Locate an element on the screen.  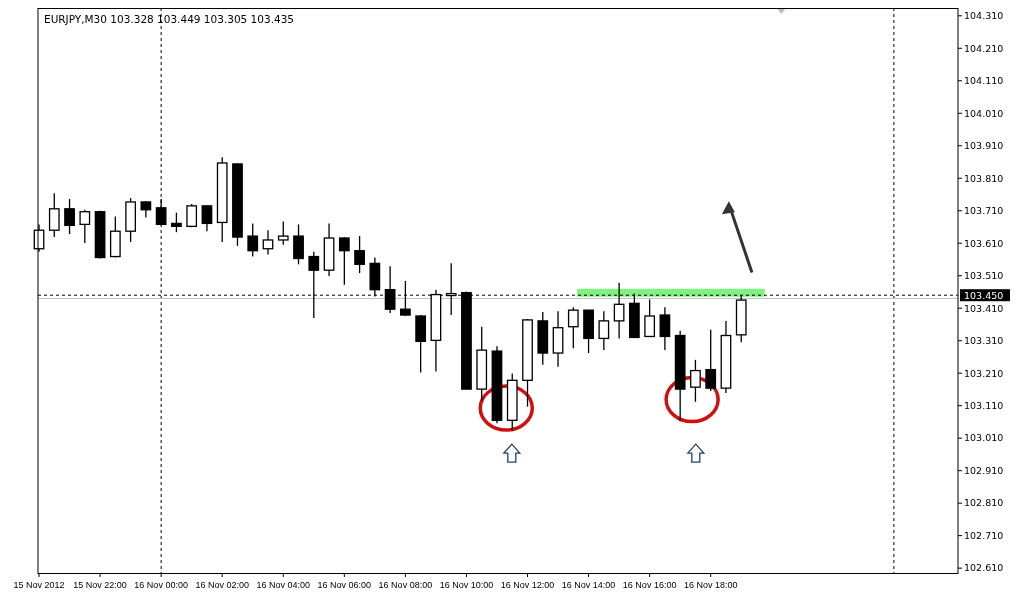
y-tick-label: 103.710 is located at coordinates (984, 211).